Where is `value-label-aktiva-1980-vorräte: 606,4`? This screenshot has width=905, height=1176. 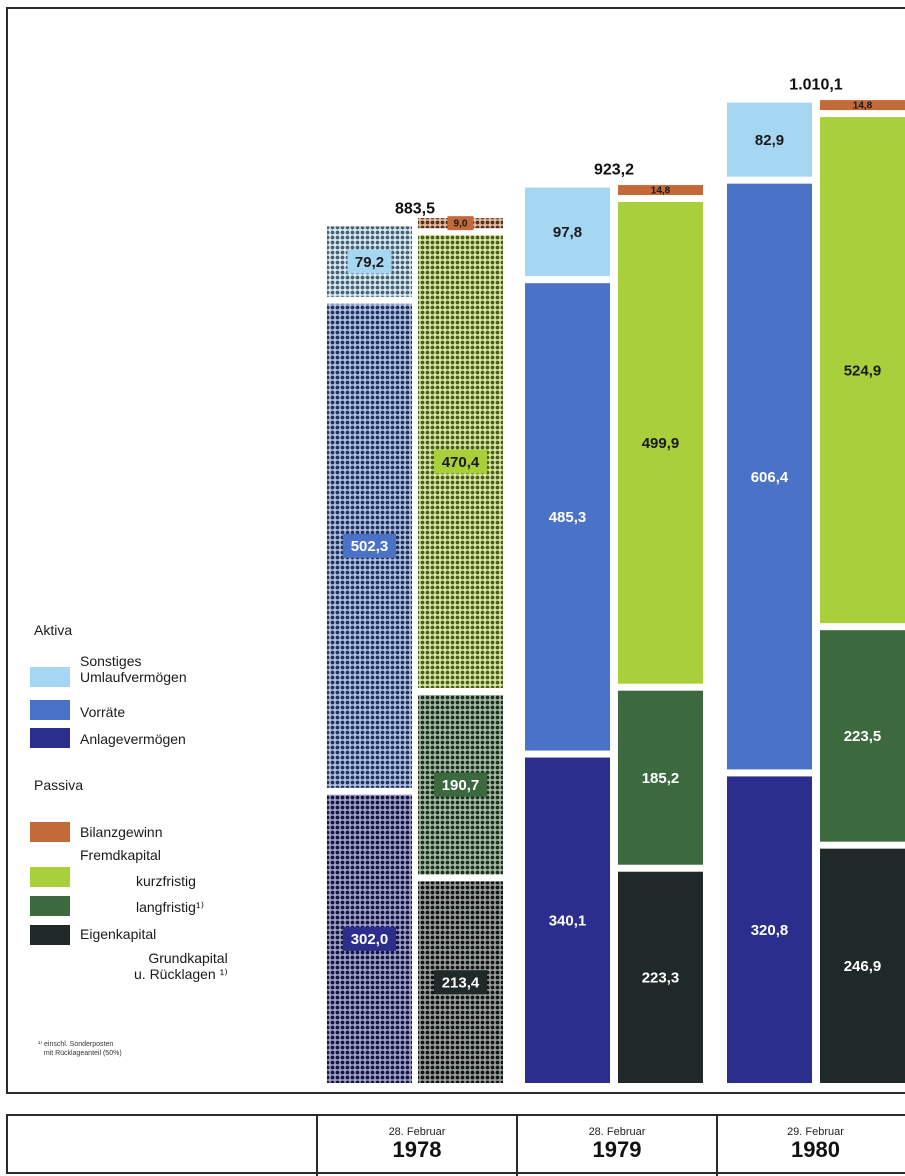 value-label-aktiva-1980-vorräte: 606,4 is located at coordinates (770, 477).